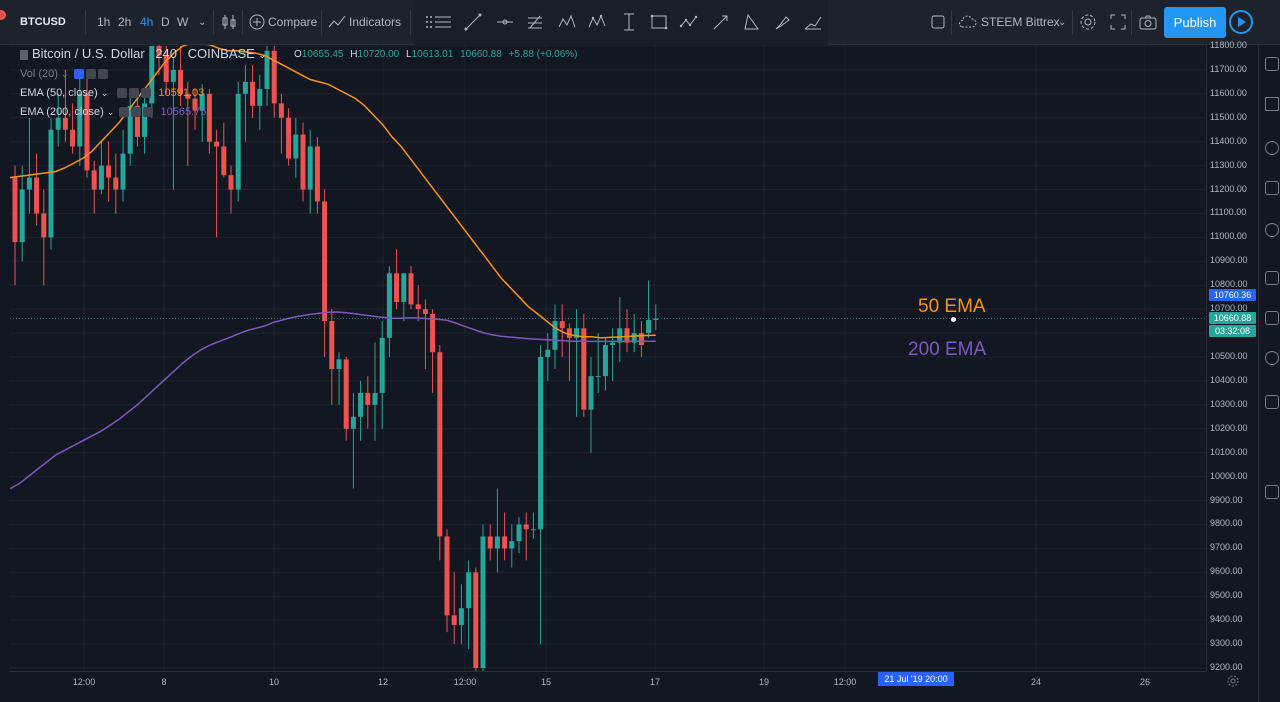 The width and height of the screenshot is (1280, 702). Describe the element at coordinates (298, 54) in the screenshot. I see `open-key: O` at that location.